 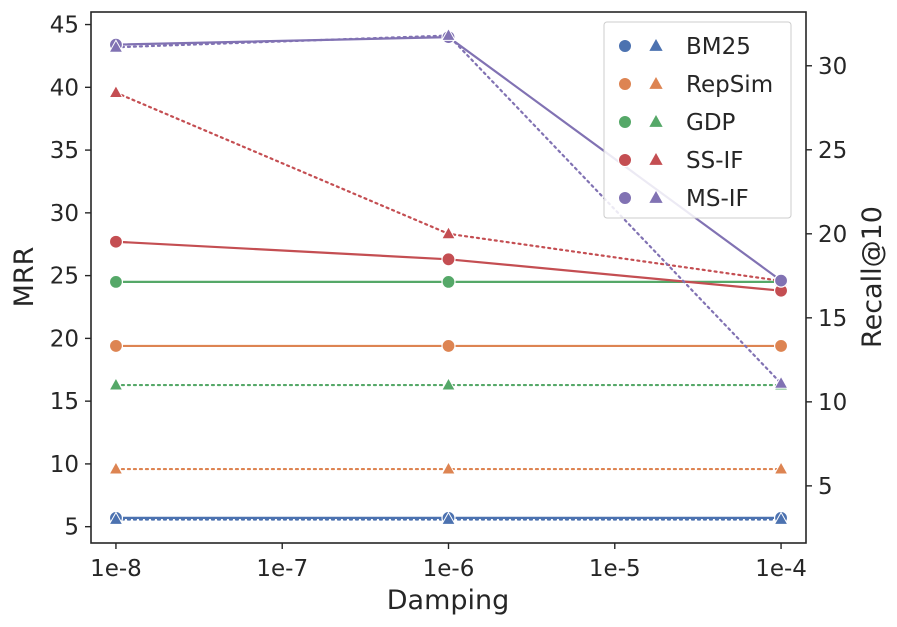 I want to click on y-left-tick-label: 10, so click(x=64, y=465).